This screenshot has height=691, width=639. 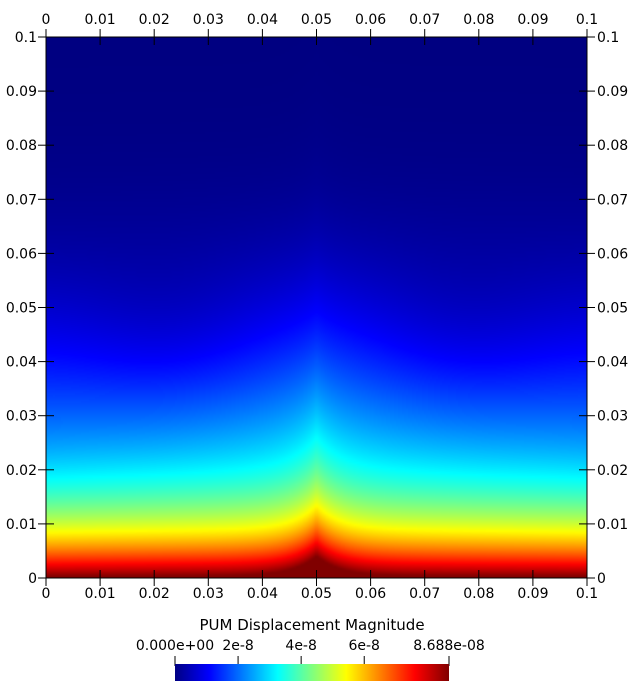 What do you see at coordinates (424, 20) in the screenshot?
I see `x-tick-label-top: 0.07` at bounding box center [424, 20].